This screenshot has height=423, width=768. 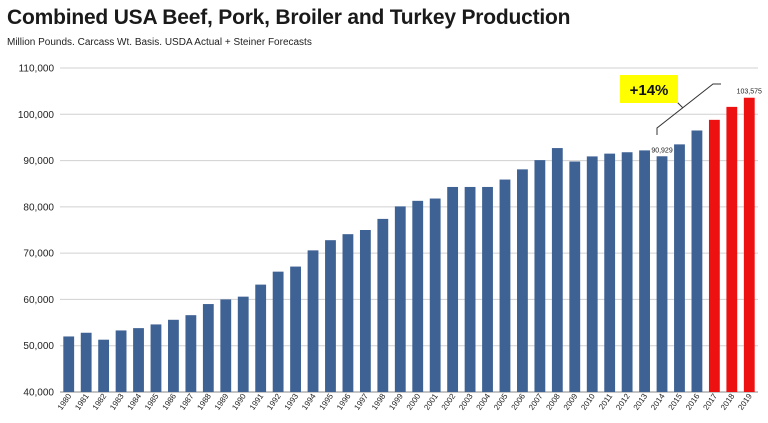 What do you see at coordinates (327, 402) in the screenshot?
I see `x-tick-label: 1995` at bounding box center [327, 402].